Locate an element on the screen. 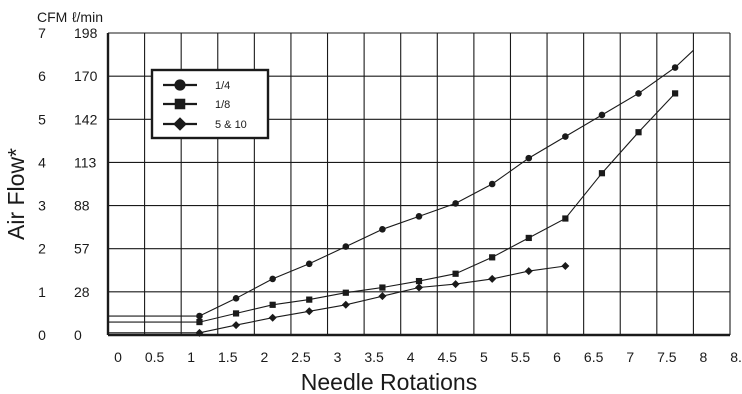  x-tick-label: 7.5 is located at coordinates (667, 357).